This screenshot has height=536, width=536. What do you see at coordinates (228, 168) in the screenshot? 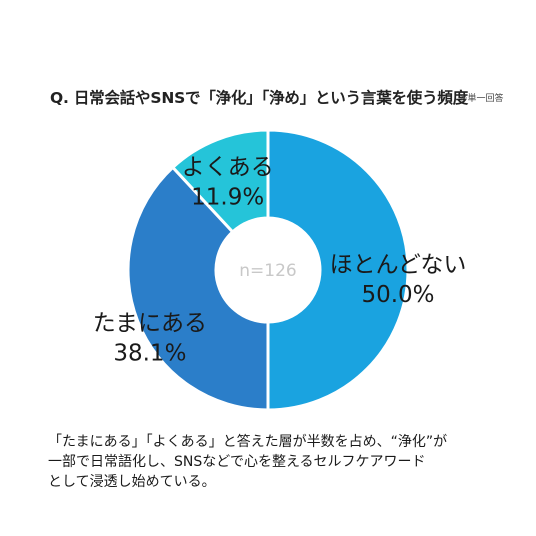
I see `slice-label-2: よくある` at bounding box center [228, 168].